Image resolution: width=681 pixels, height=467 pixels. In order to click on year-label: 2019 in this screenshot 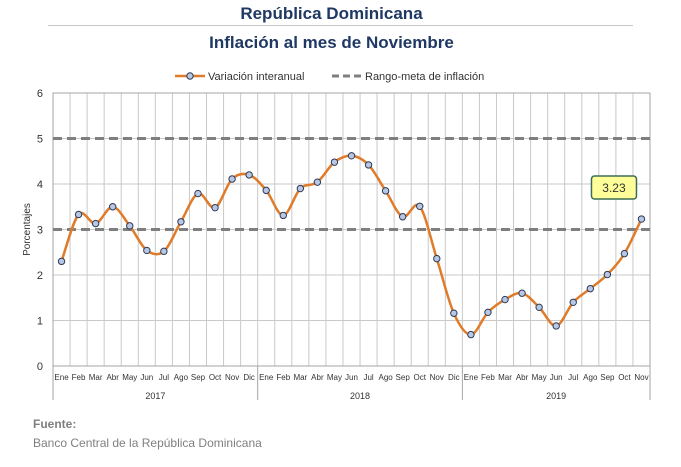, I will do `click(556, 396)`.